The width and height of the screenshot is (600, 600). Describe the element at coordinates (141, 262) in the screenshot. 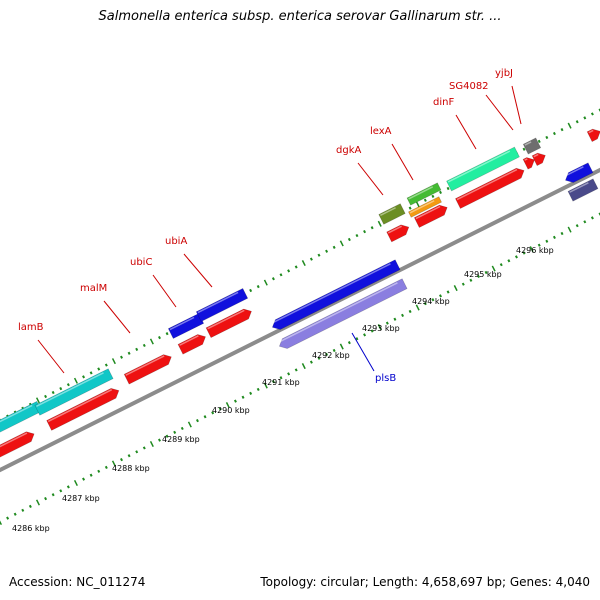

I see `gene-label-ubic: ubiC` at that location.